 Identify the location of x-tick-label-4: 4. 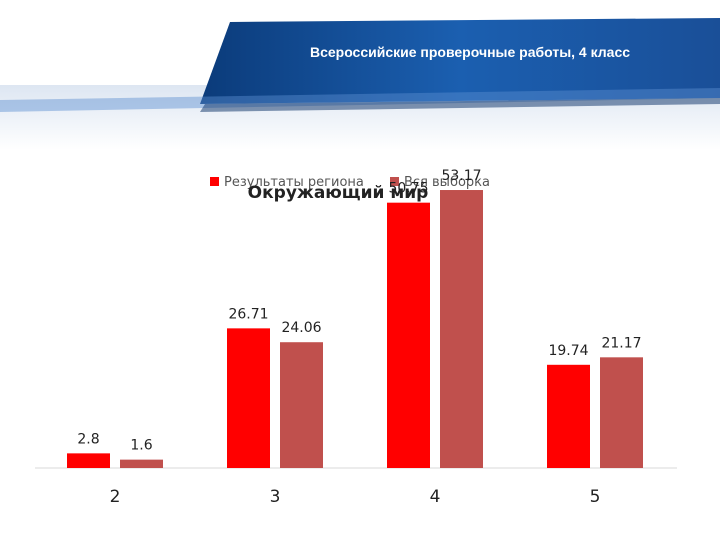
(435, 497).